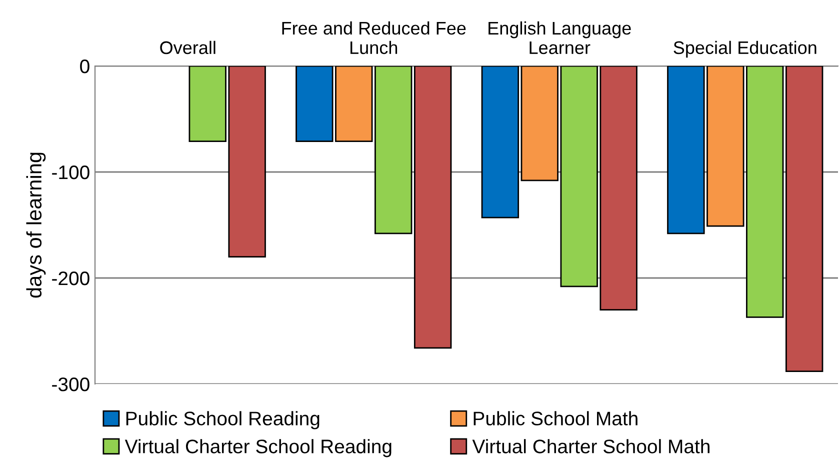 The height and width of the screenshot is (467, 840). I want to click on y-tick-label: -200, so click(71, 278).